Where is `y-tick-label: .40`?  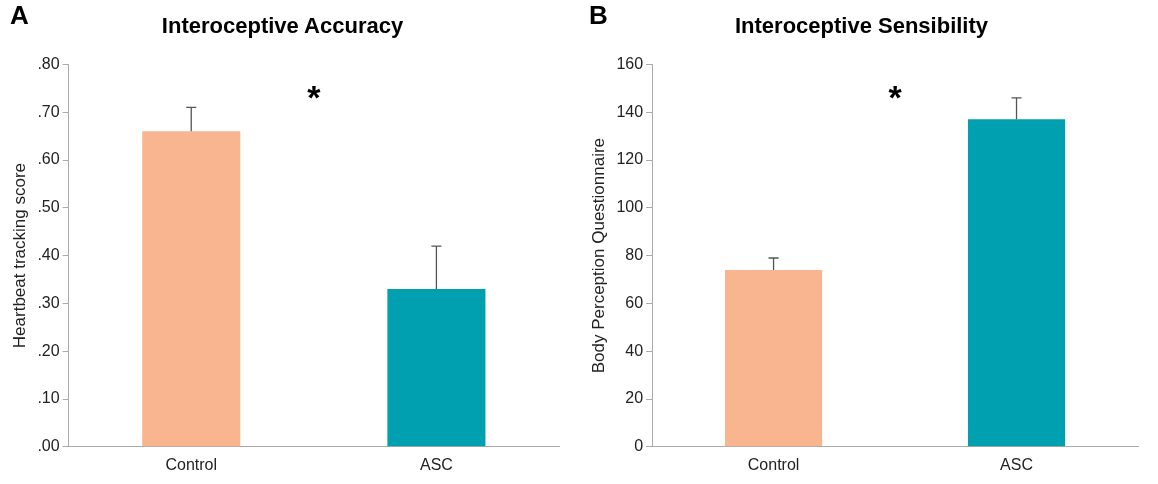 y-tick-label: .40 is located at coordinates (48, 255).